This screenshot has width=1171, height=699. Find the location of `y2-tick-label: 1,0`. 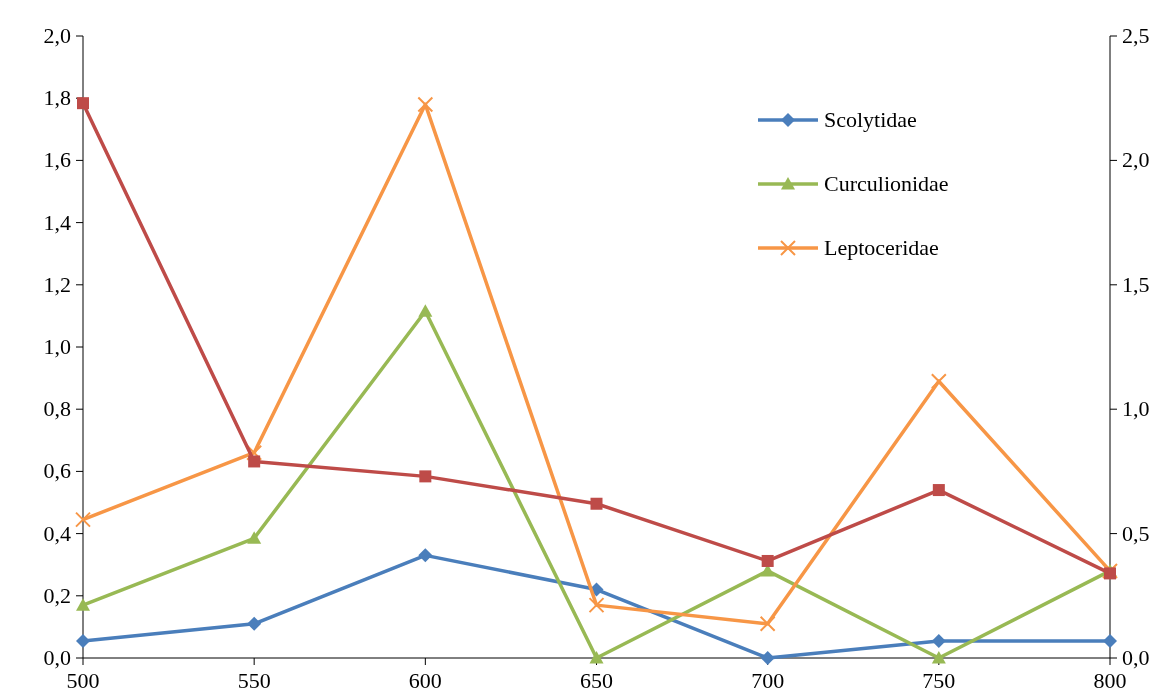

y2-tick-label: 1,0 is located at coordinates (1136, 409).